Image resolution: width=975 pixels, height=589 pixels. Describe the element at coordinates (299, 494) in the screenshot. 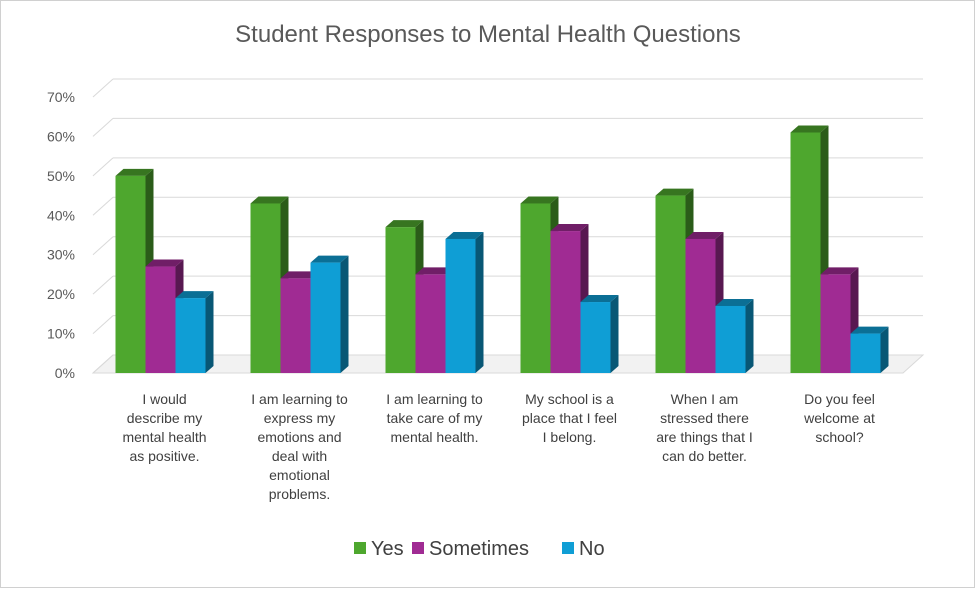

I see `x-tick-label-line: problems.` at that location.